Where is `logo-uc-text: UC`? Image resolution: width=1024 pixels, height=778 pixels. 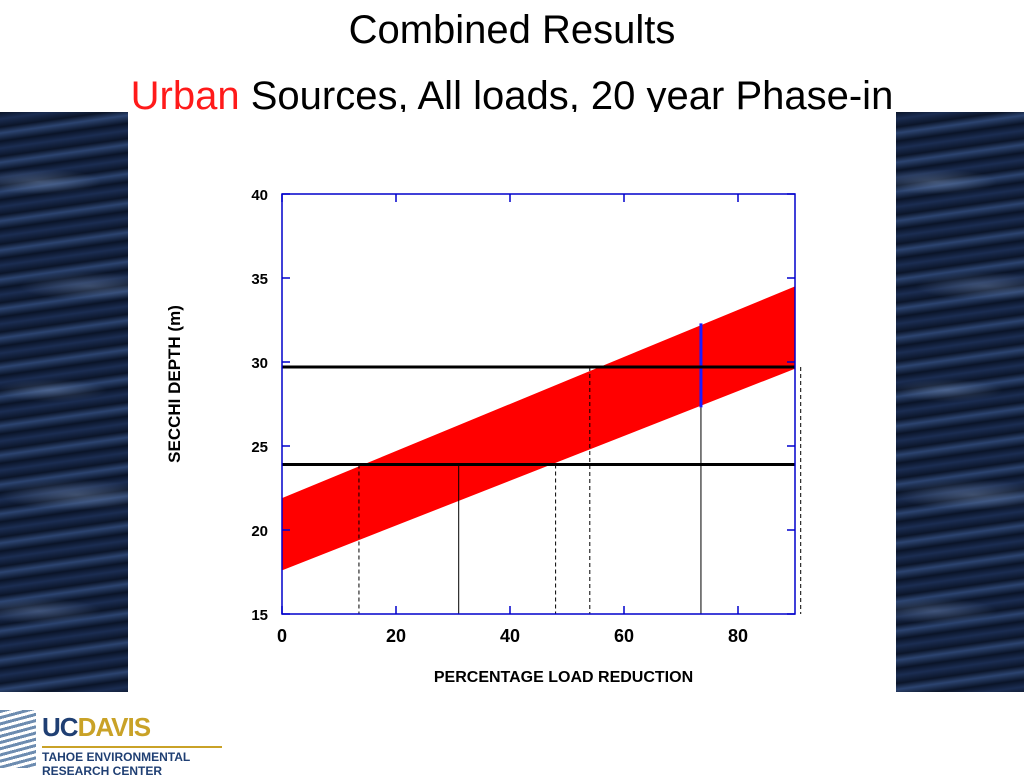 logo-uc-text: UC is located at coordinates (60, 727).